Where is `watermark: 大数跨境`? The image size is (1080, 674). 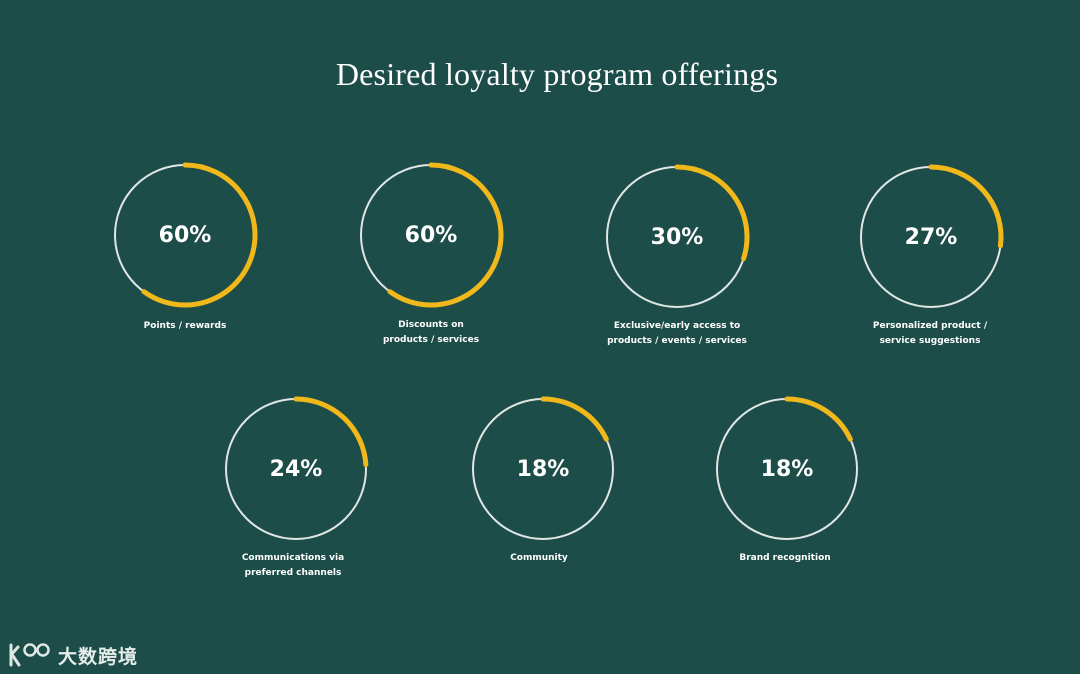 watermark: 大数跨境 is located at coordinates (73, 655).